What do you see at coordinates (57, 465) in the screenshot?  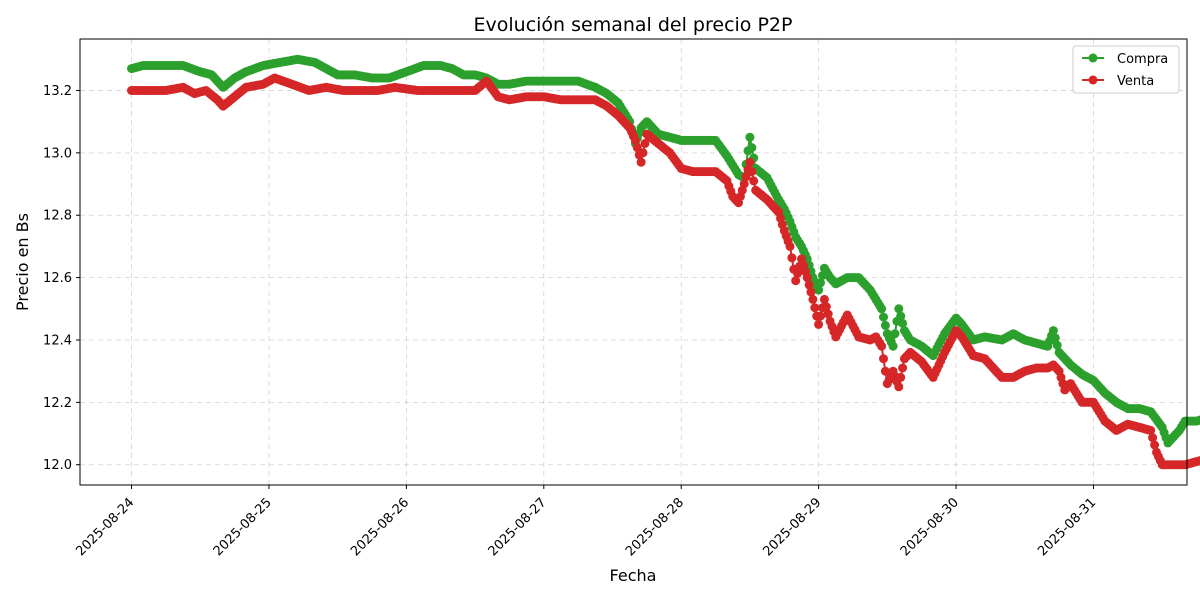 I see `y-tick-label: 12.0` at bounding box center [57, 465].